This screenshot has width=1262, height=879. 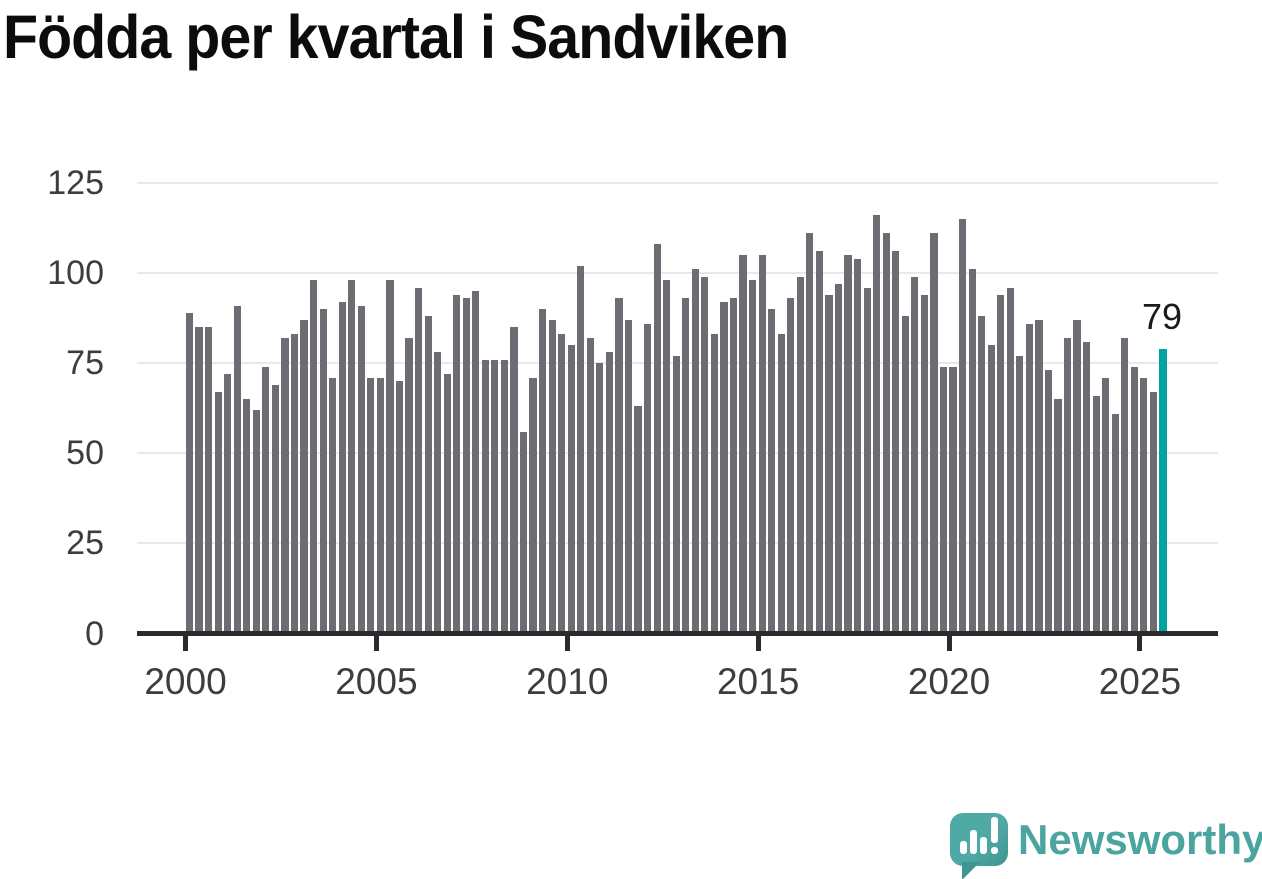 I want to click on bar-2021Q3, so click(x=1010, y=460).